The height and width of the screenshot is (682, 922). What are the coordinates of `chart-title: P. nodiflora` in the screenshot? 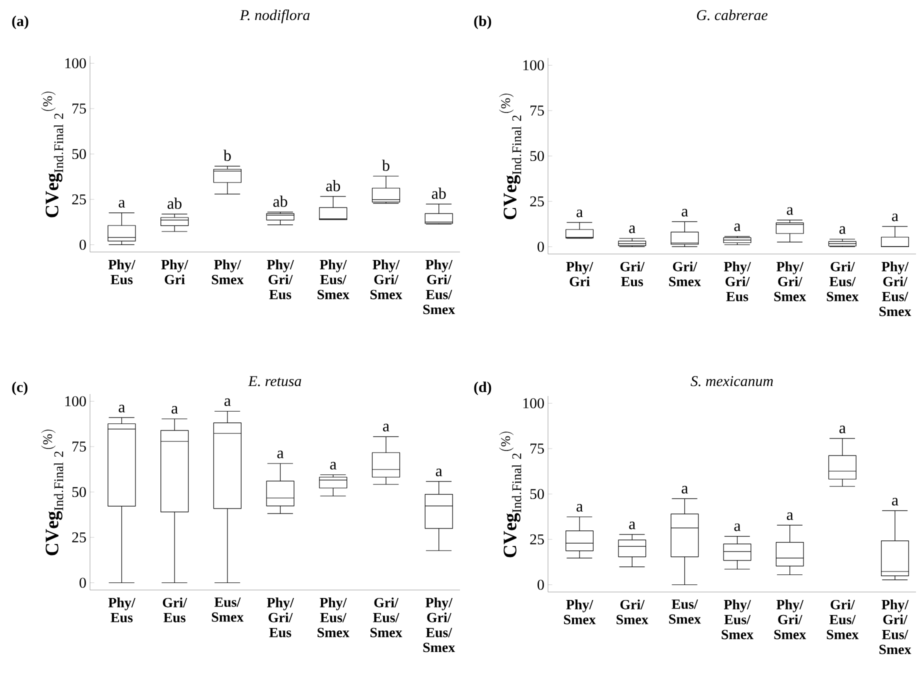 It's located at (275, 17).